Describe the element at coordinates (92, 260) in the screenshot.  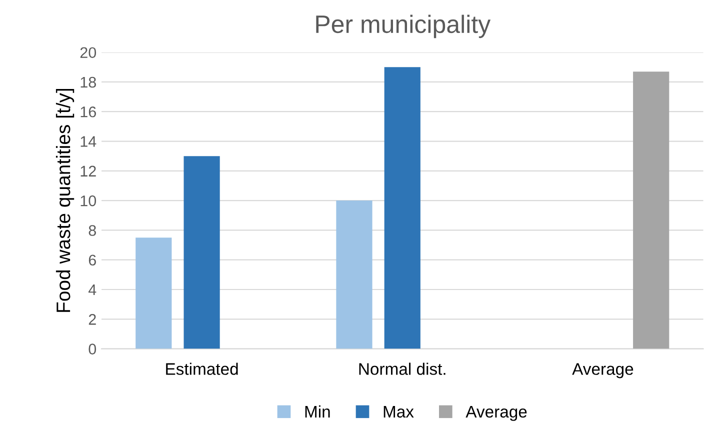
I see `y-tick-label: 6` at that location.